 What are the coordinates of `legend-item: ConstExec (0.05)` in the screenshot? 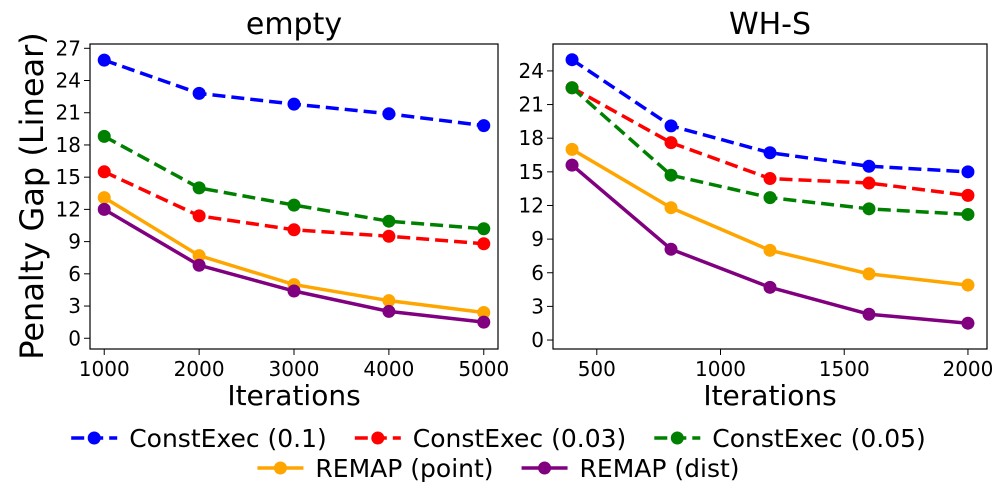 It's located at (790, 438).